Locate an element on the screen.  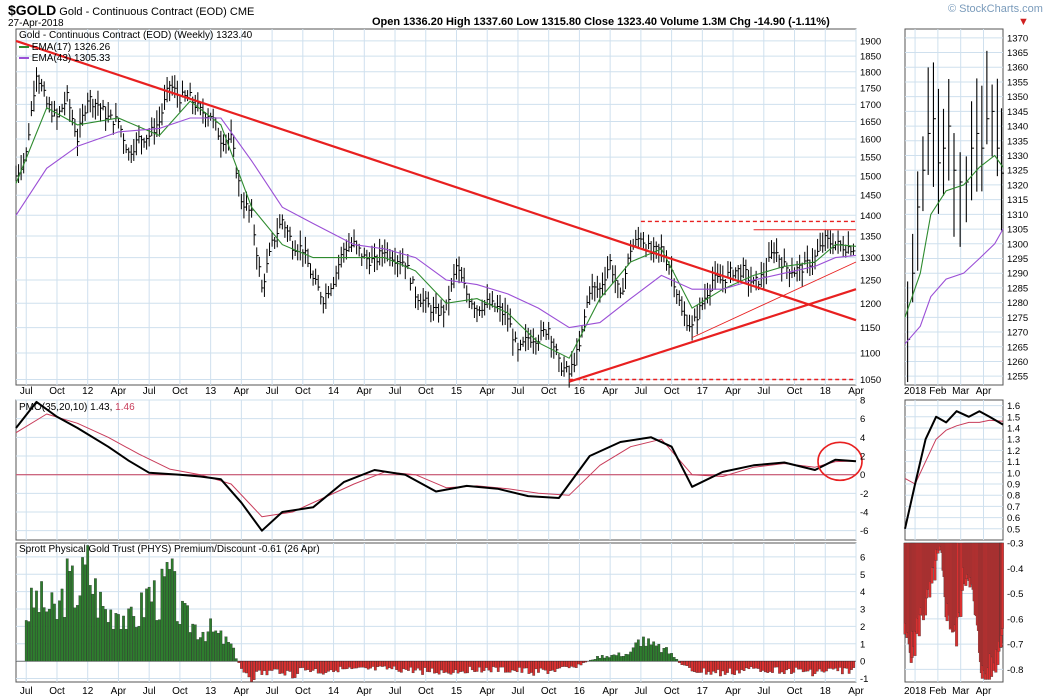
x-axis-label-top: Jul is located at coordinates (26, 391).